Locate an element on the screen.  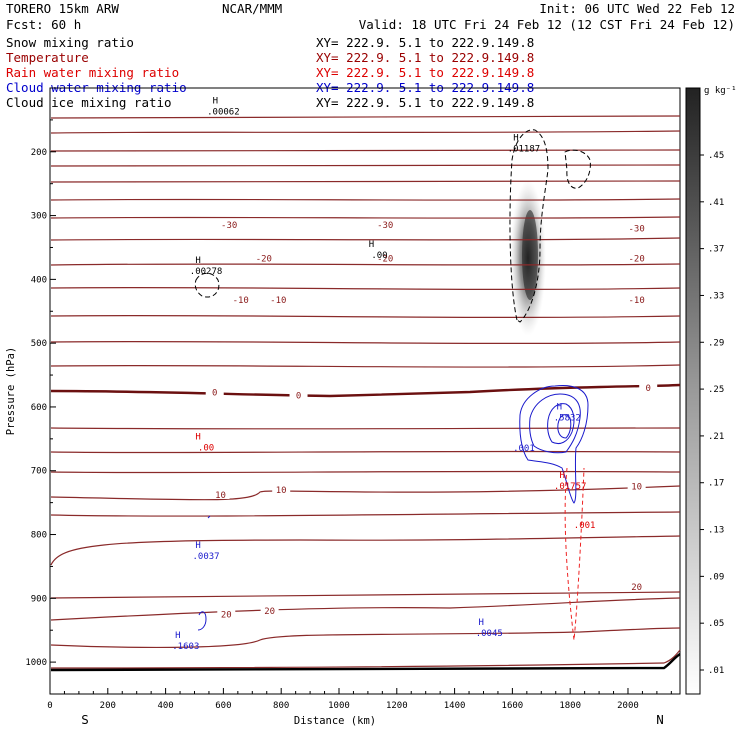
colorbar-label: .25 is located at coordinates (716, 390).